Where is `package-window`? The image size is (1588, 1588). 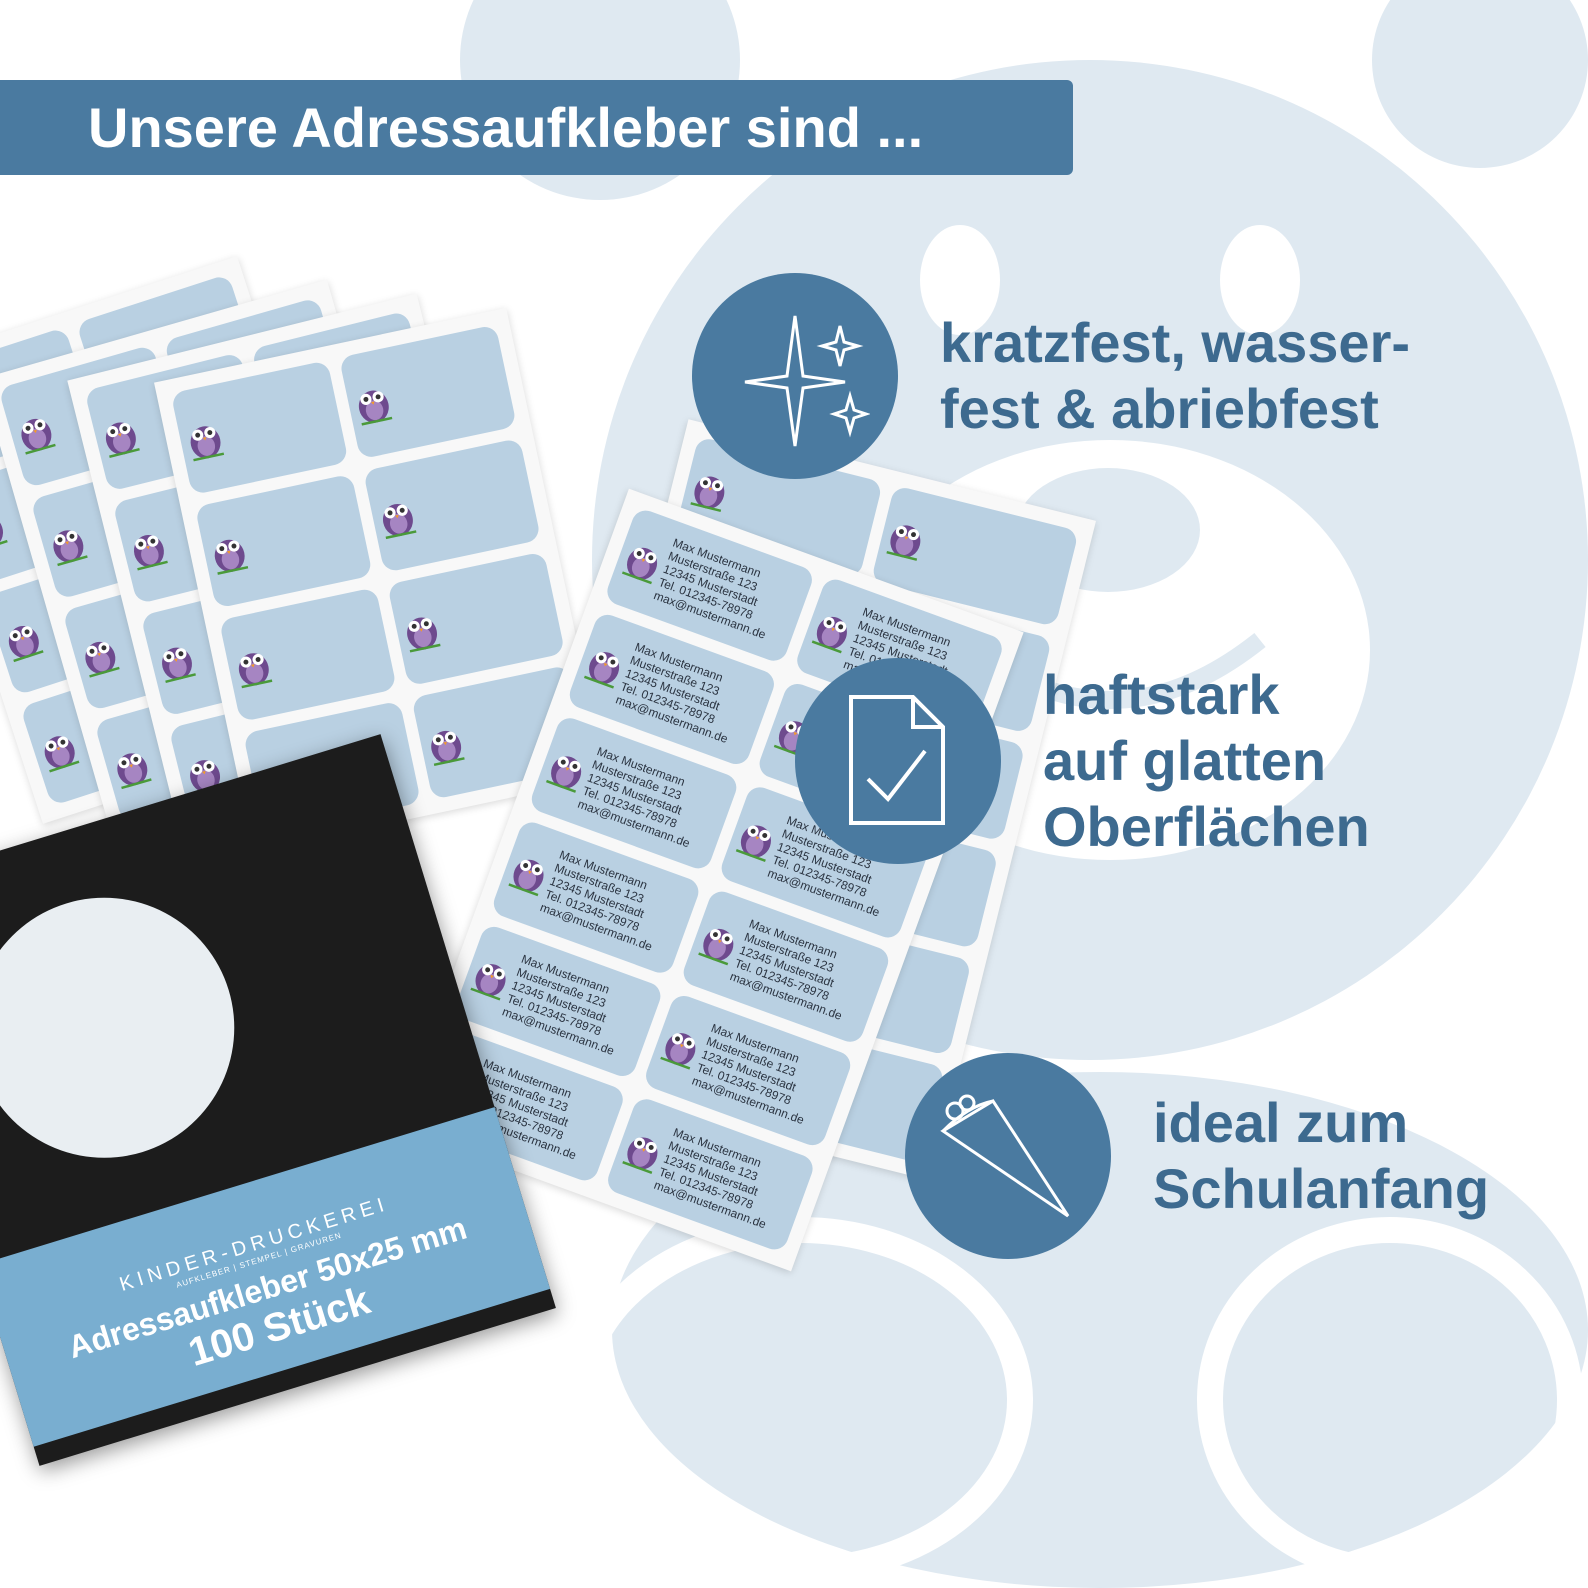 package-window is located at coordinates (133, 1028).